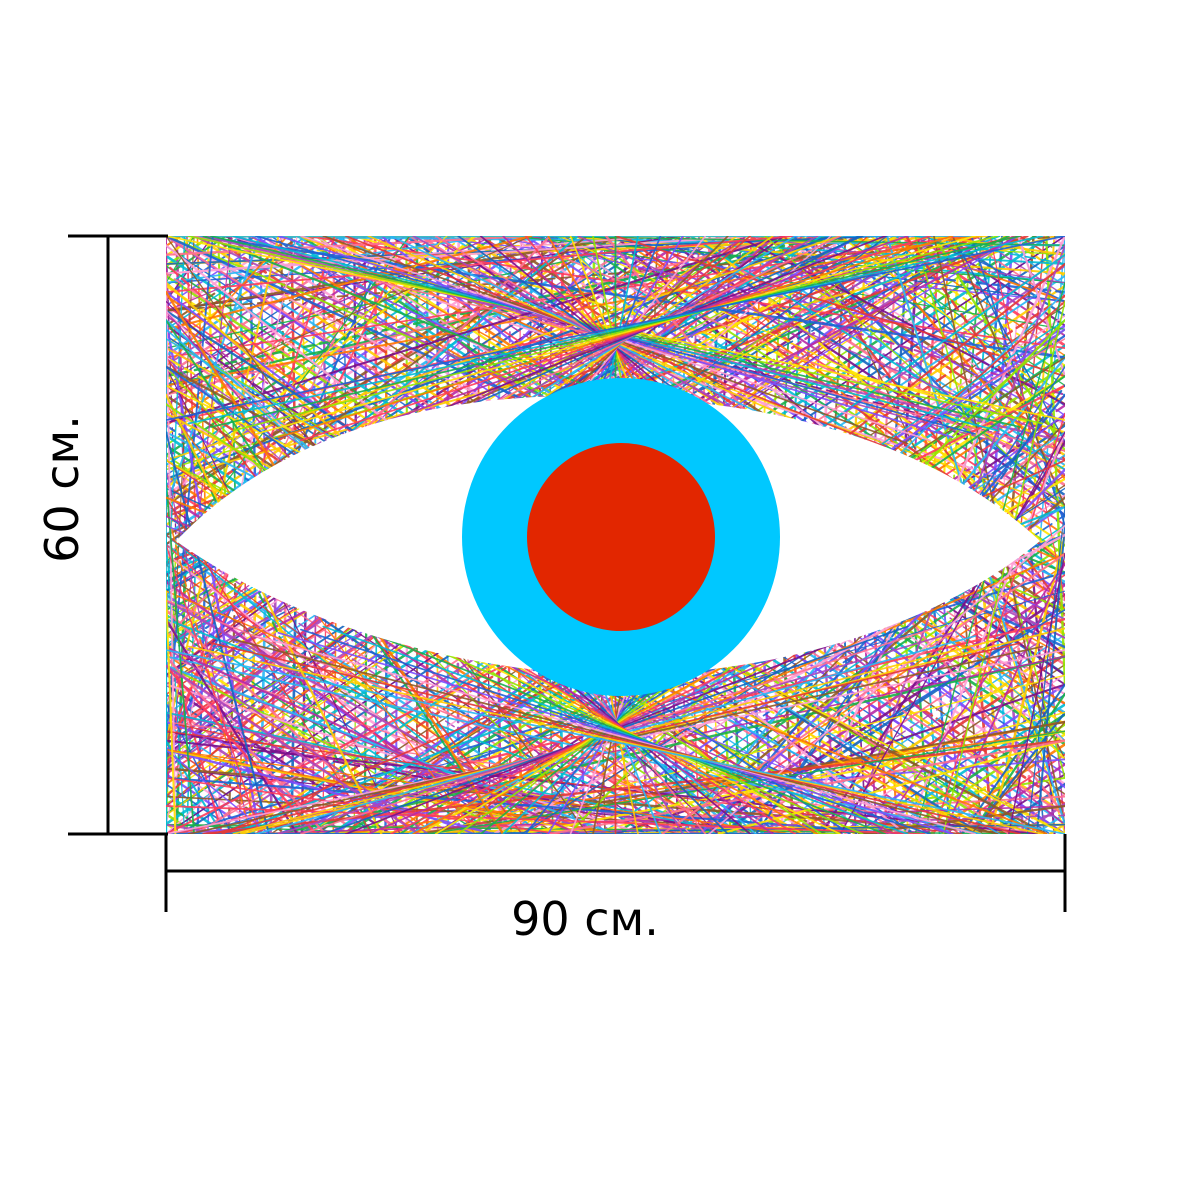 This screenshot has width=1200, height=1200. I want to click on eye-pupil, so click(621, 537).